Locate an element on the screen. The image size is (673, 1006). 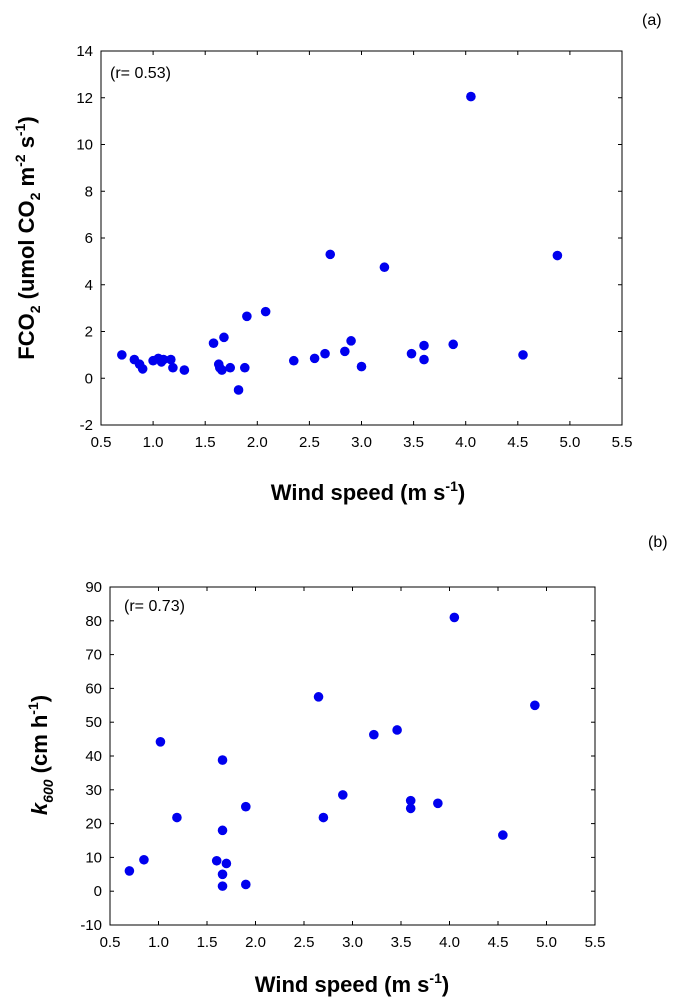
correlation-label-a: (r= 0.53) is located at coordinates (140, 73).